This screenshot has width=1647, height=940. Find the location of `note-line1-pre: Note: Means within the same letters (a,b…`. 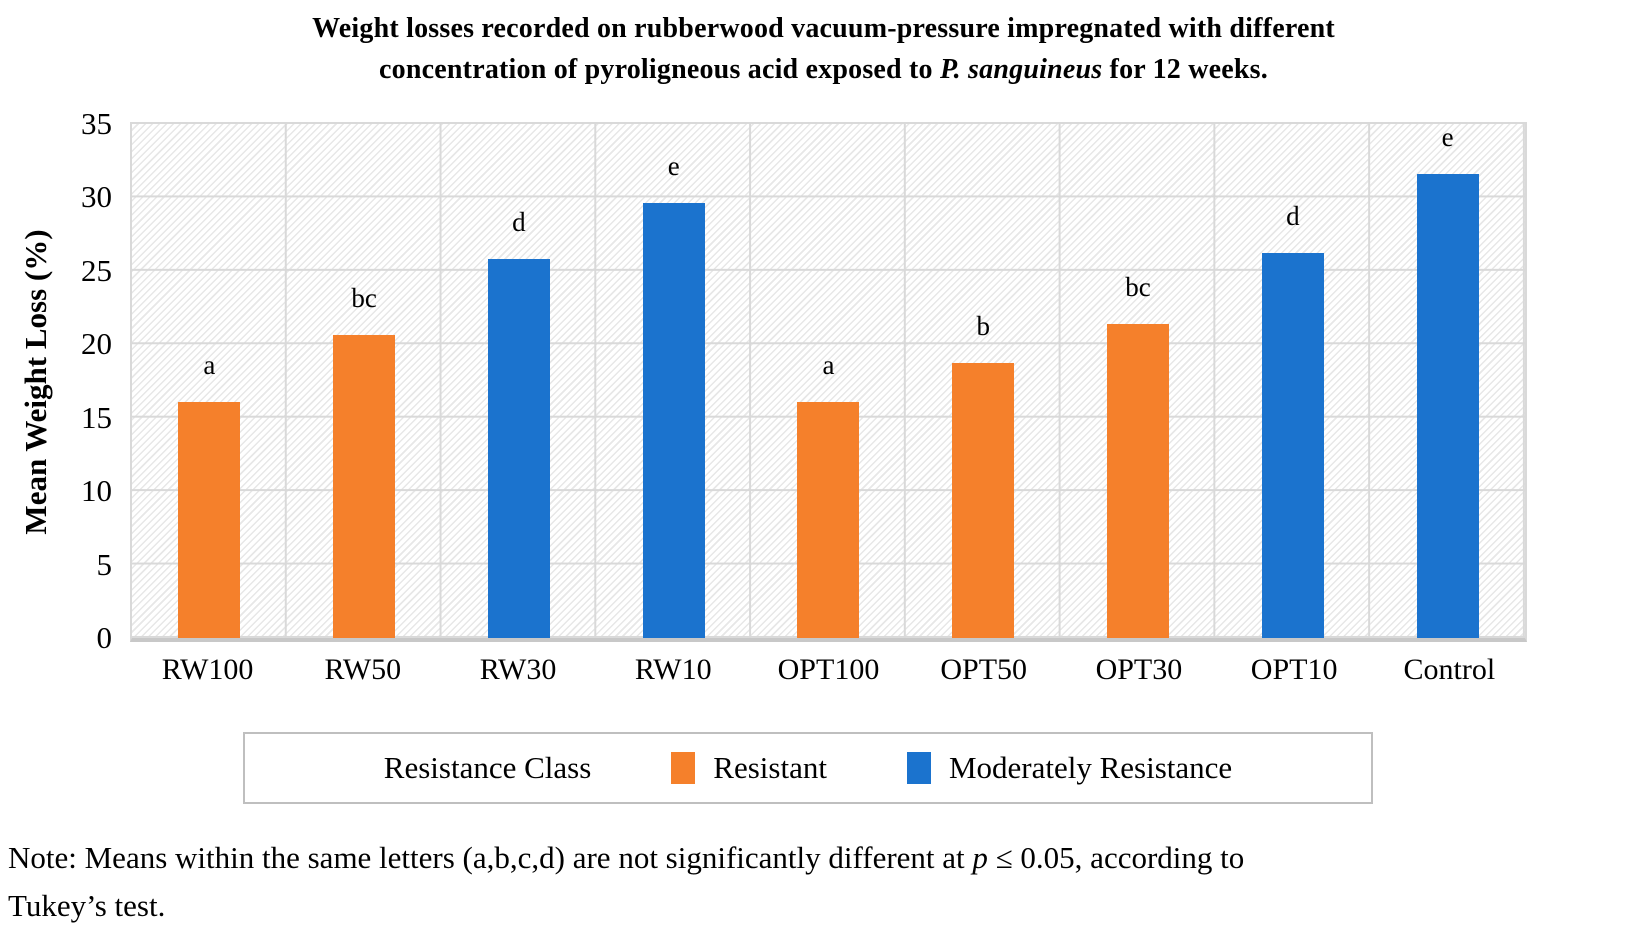

note-line1-pre: Note: Means within the same letters (a,b… is located at coordinates (490, 857).